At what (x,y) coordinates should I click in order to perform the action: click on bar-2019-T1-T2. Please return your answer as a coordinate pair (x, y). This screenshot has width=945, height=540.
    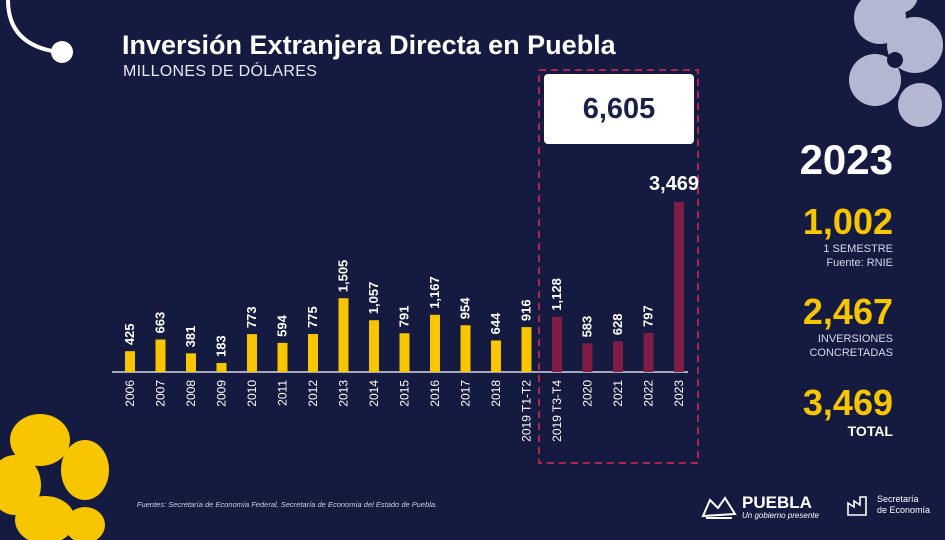
    Looking at the image, I should click on (526, 349).